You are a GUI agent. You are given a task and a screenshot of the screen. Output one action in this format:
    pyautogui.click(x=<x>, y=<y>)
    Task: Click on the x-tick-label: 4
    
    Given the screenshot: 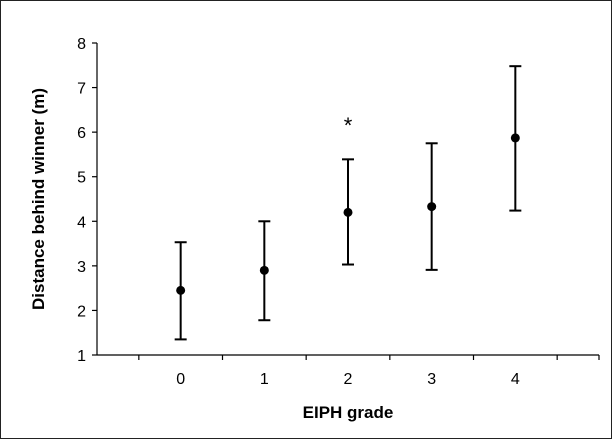 What is the action you would take?
    pyautogui.click(x=515, y=379)
    